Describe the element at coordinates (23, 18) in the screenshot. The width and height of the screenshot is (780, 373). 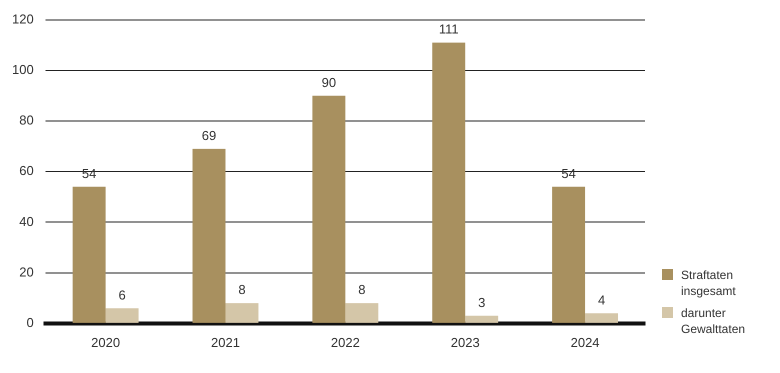
I see `y-tick-label: 120` at that location.